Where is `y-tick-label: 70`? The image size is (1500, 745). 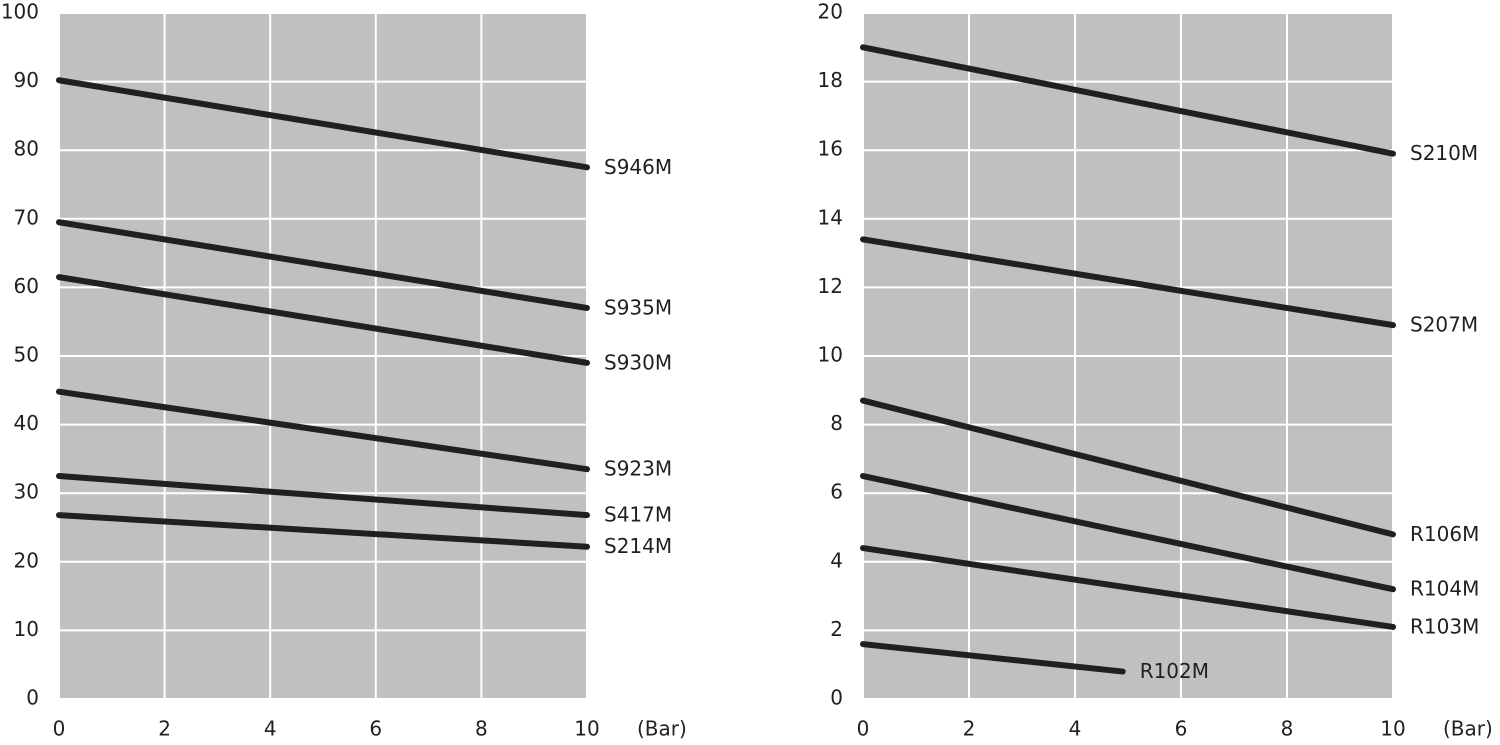
y-tick-label: 70 is located at coordinates (26, 217).